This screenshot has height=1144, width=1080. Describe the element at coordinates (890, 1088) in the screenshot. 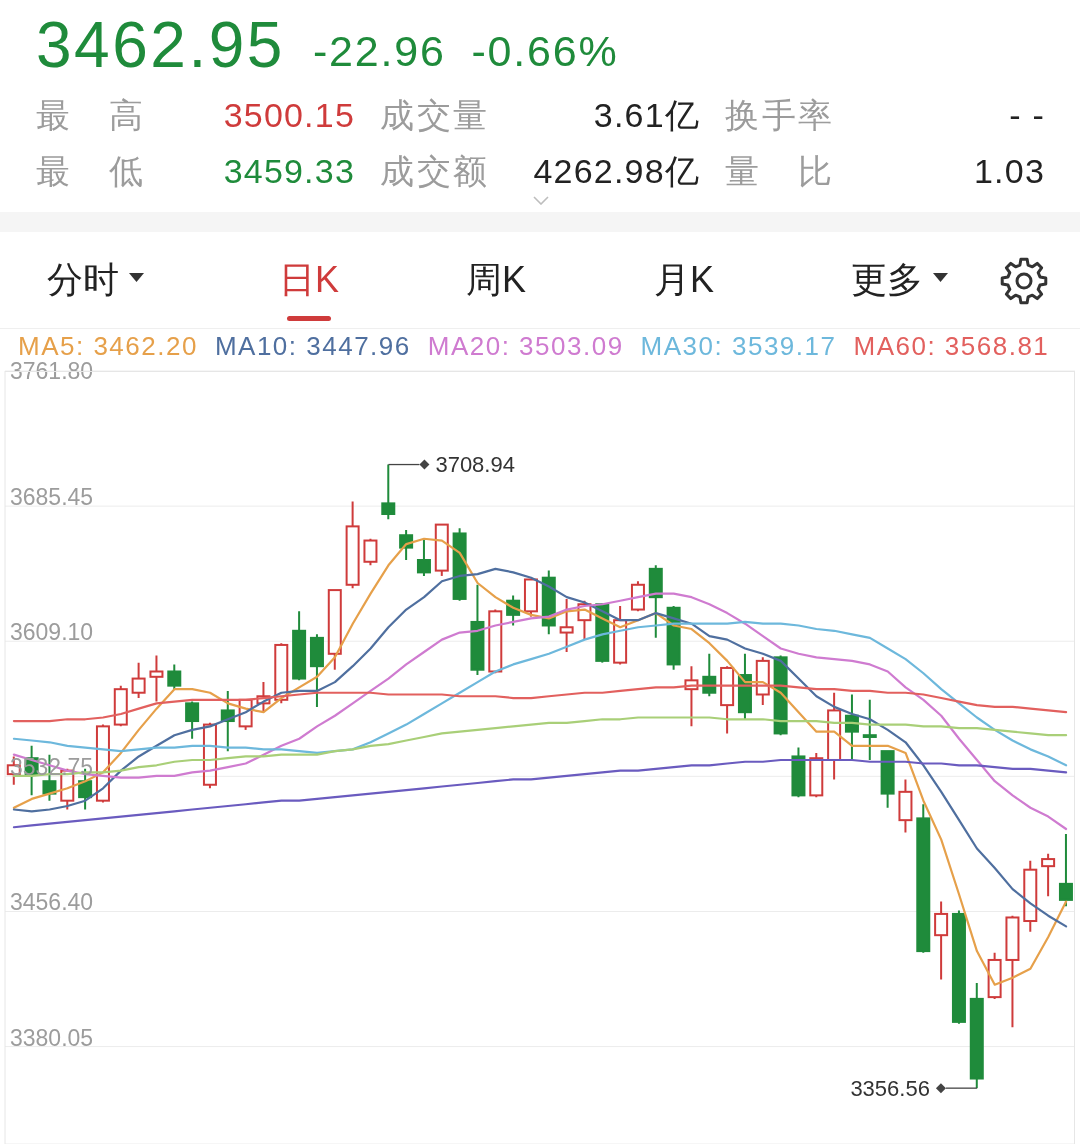

I see `annotation: 3356.56` at that location.